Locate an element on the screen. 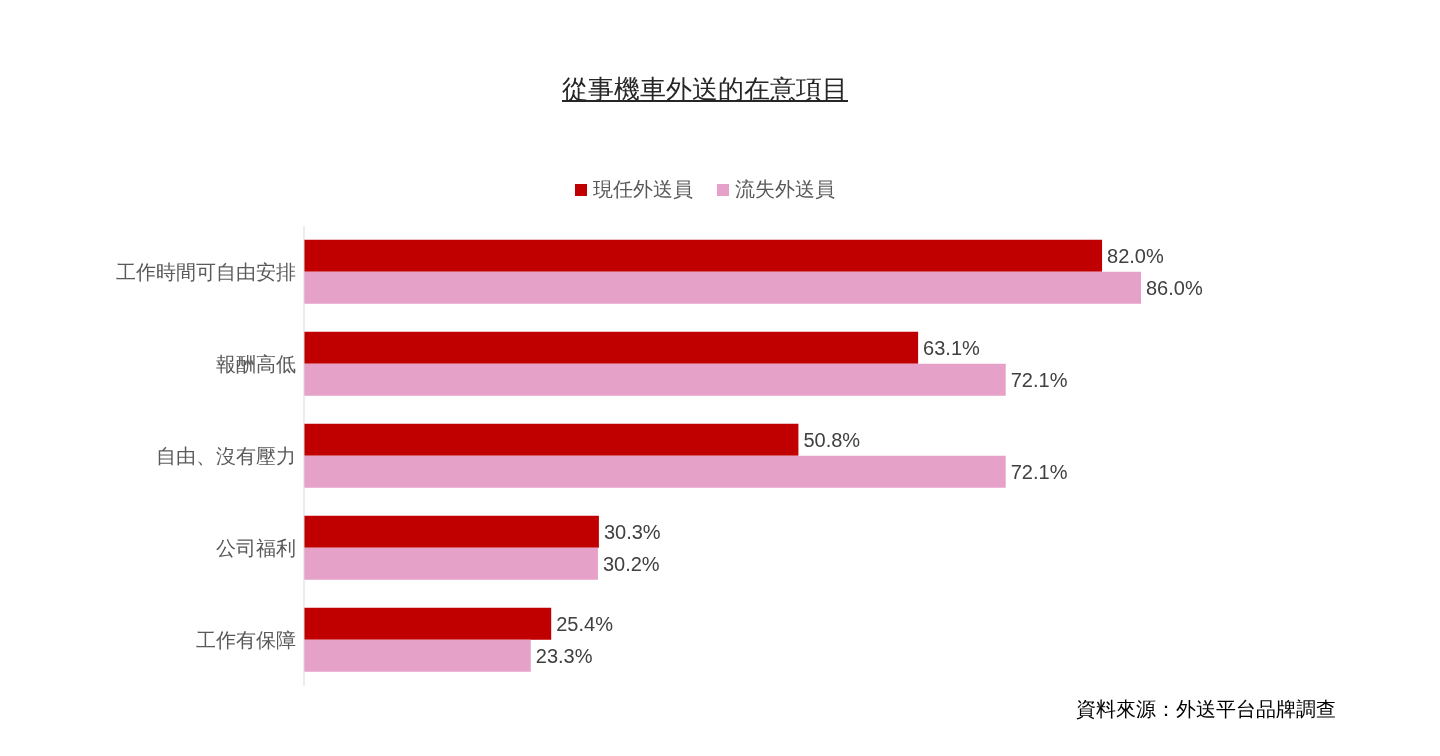 The image size is (1440, 756). legend-label: 流失外送員 is located at coordinates (785, 189).